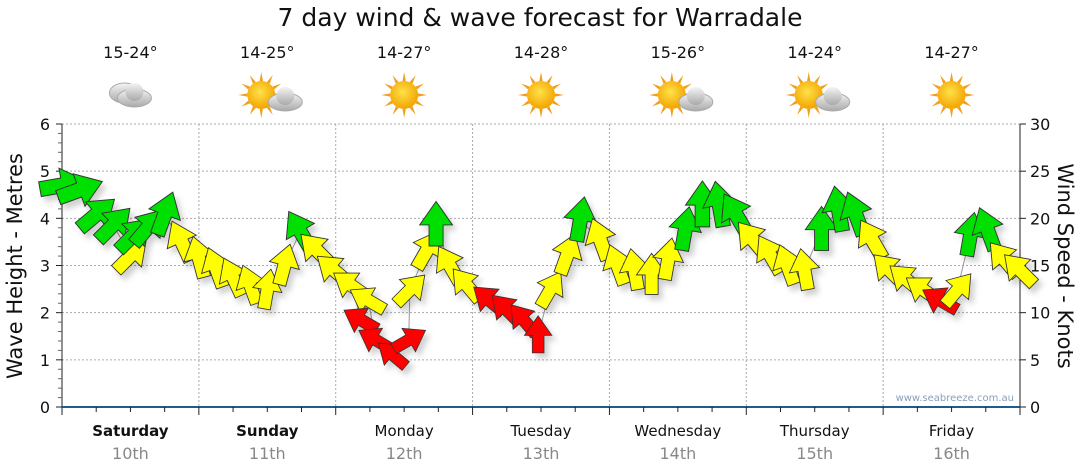  What do you see at coordinates (45, 407) in the screenshot?
I see `left-tick-label: 0` at bounding box center [45, 407].